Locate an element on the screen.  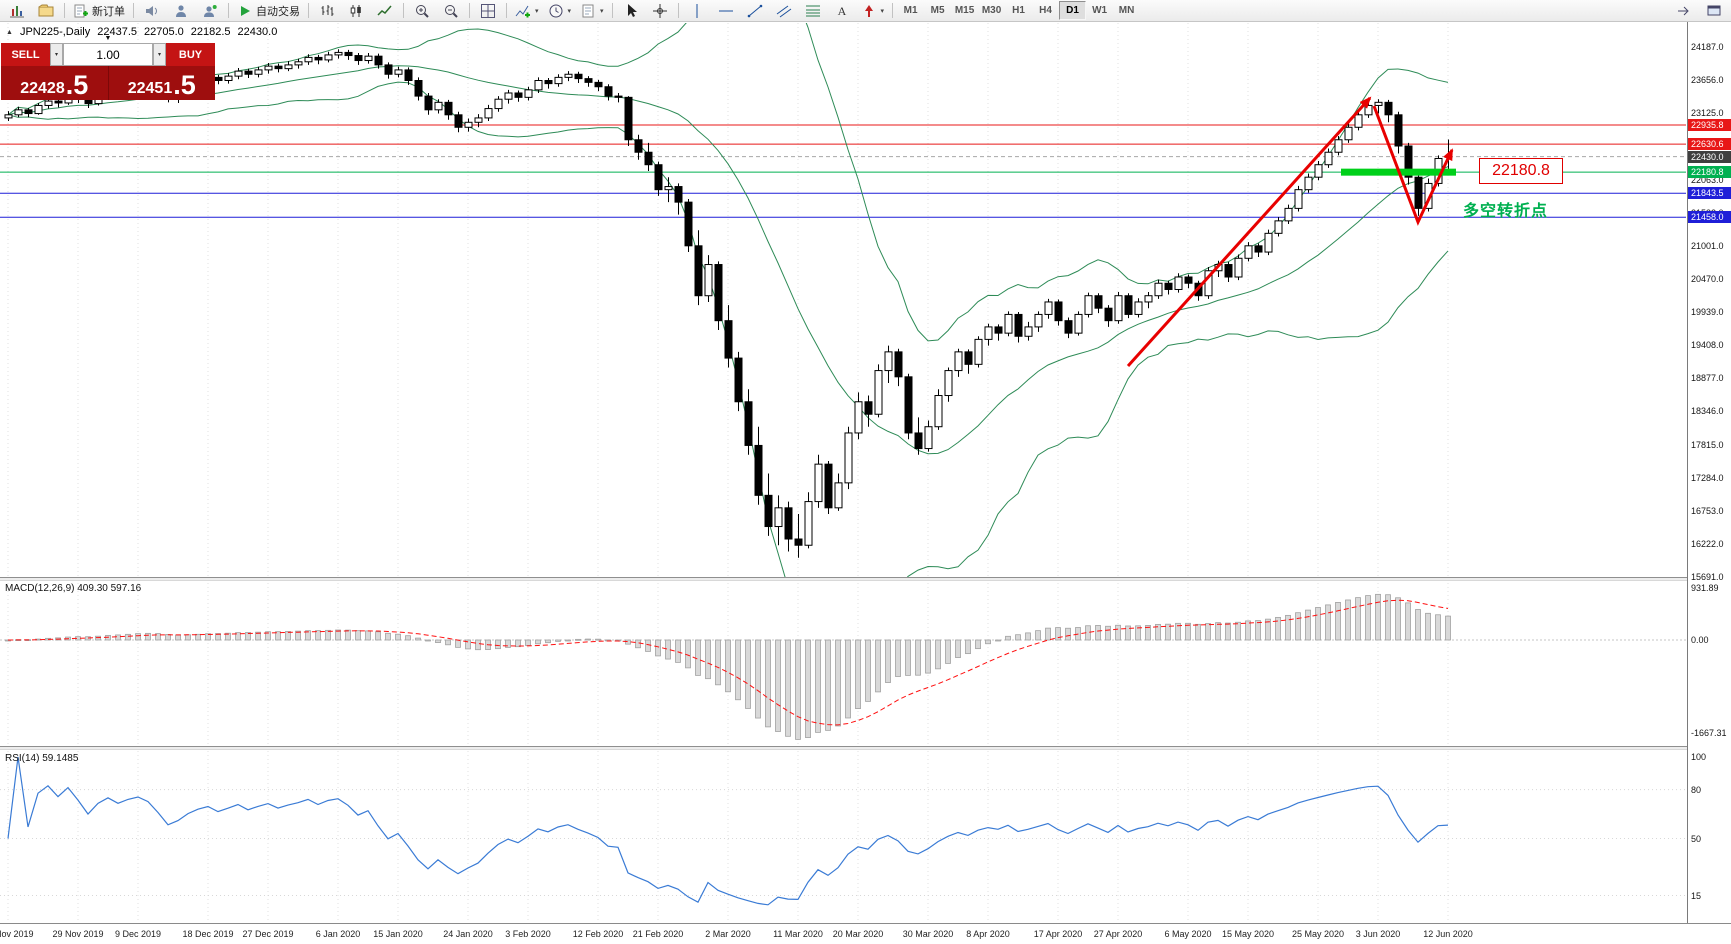
zoom-in-icon is located at coordinates (422, 11).